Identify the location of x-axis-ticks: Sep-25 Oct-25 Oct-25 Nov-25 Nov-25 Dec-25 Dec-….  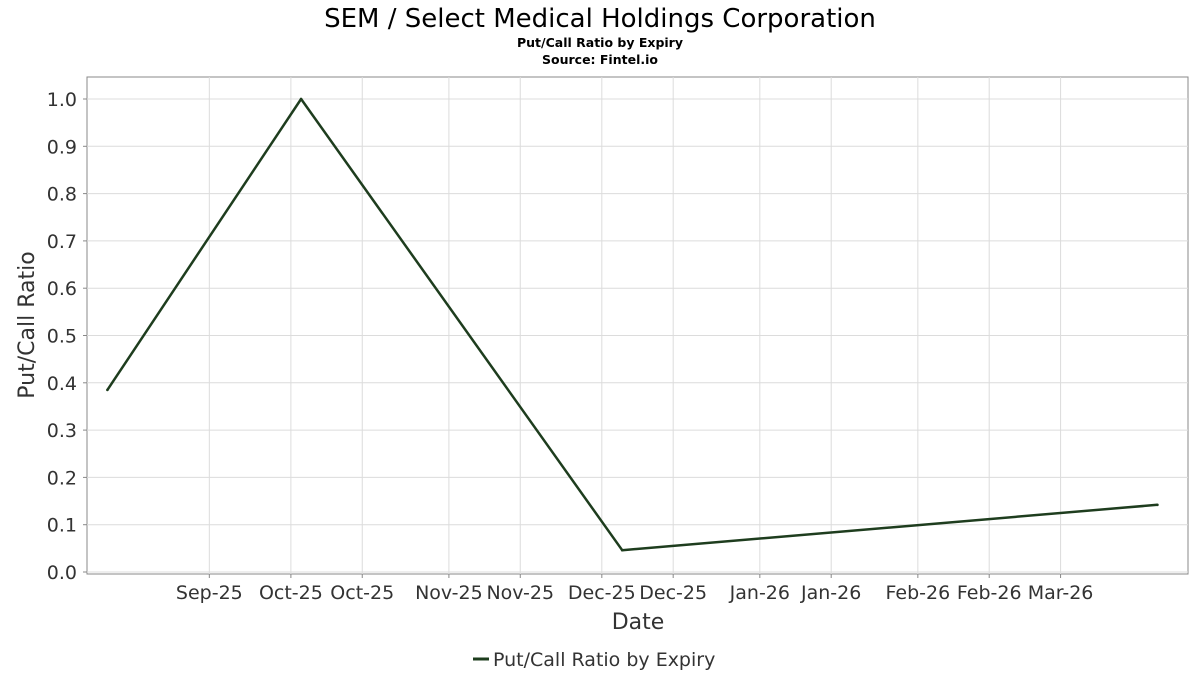
(634, 589).